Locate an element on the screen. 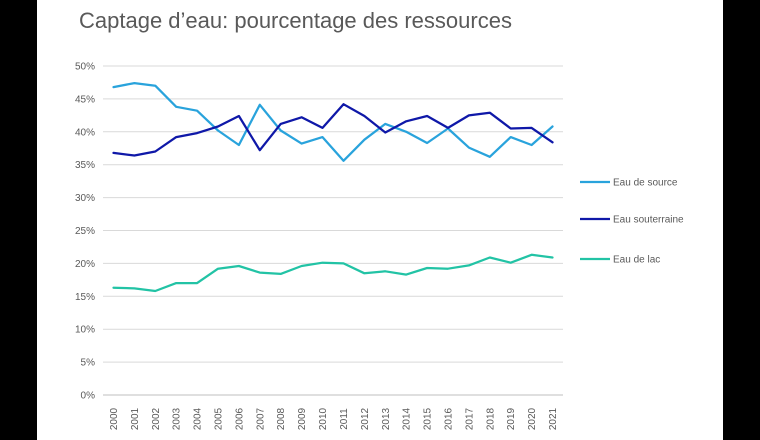 The image size is (760, 440). legend-label: Eau souterraine is located at coordinates (648, 220).